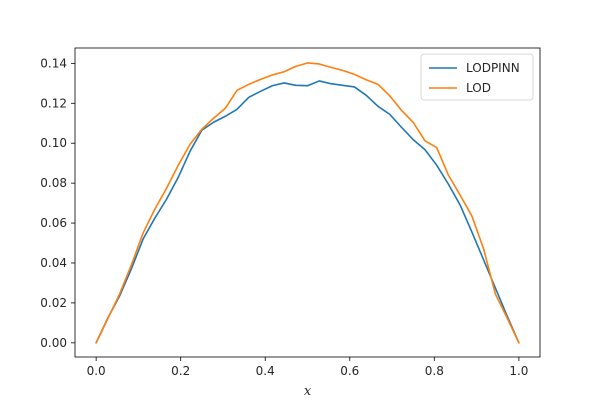 The image size is (600, 400). Describe the element at coordinates (57, 203) in the screenshot. I see `y-axis-ticks: 0.00 0.02 0.04 0.06 0.08 0.10 0.12 0.14` at that location.